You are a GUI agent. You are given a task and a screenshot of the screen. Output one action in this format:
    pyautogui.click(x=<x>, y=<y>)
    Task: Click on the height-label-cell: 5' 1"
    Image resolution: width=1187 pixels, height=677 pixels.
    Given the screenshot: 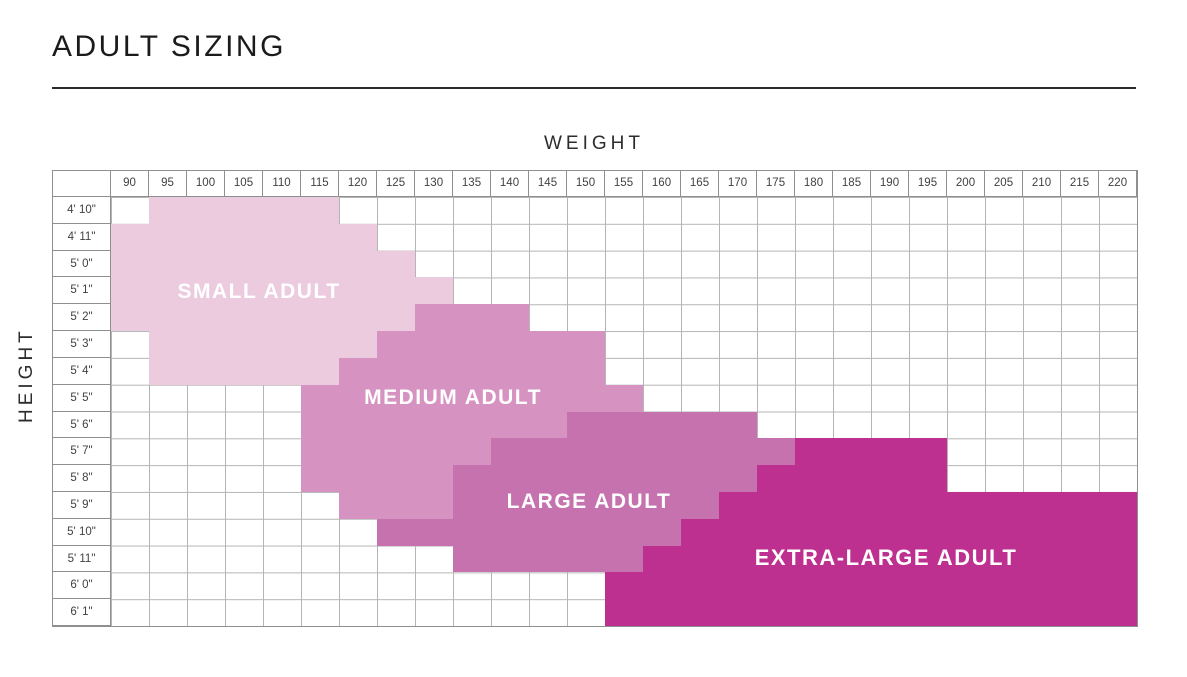 What is the action you would take?
    pyautogui.click(x=82, y=291)
    